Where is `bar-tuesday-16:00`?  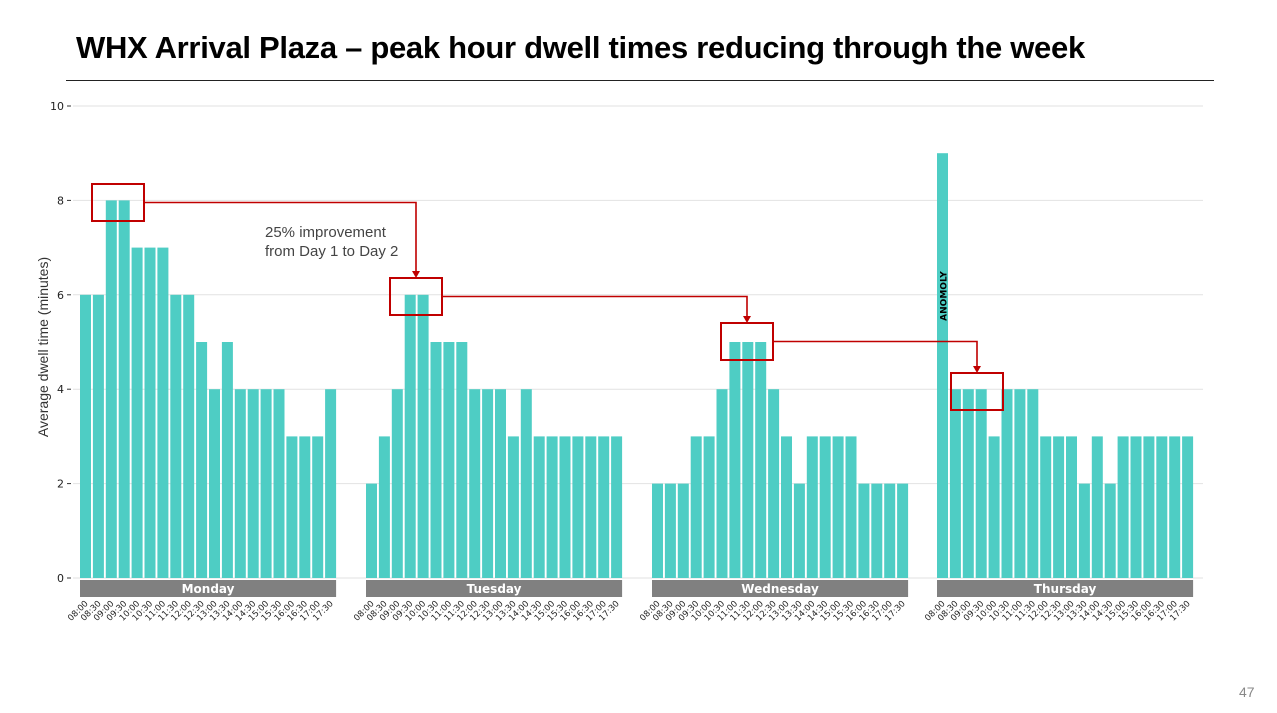 bar-tuesday-16:00 is located at coordinates (578, 507).